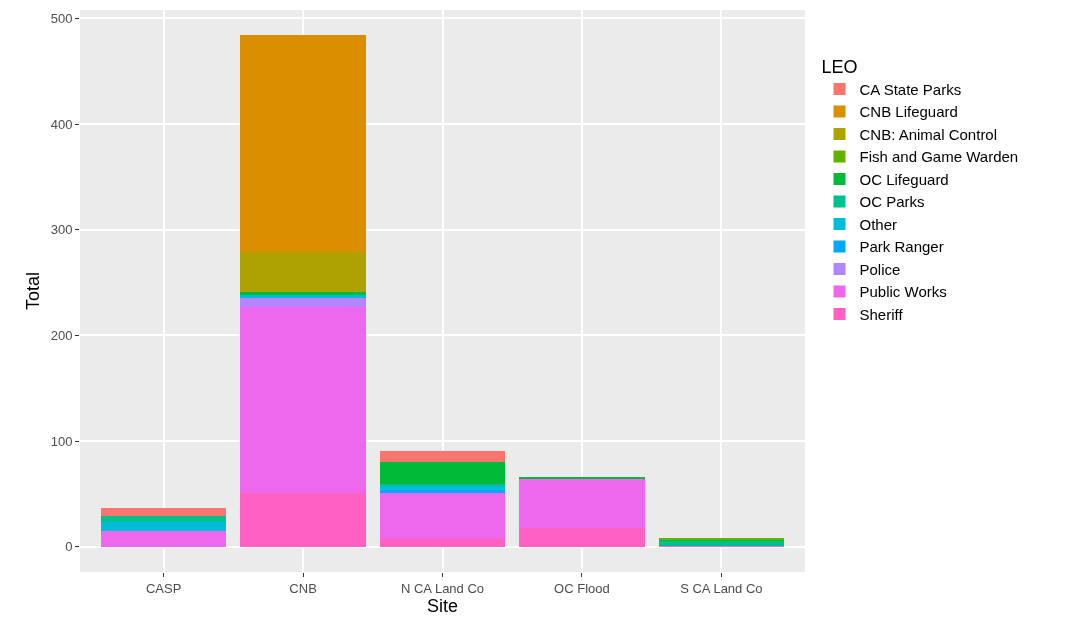 This screenshot has width=1080, height=627. What do you see at coordinates (582, 588) in the screenshot?
I see `x-tick-label: OC Flood` at bounding box center [582, 588].